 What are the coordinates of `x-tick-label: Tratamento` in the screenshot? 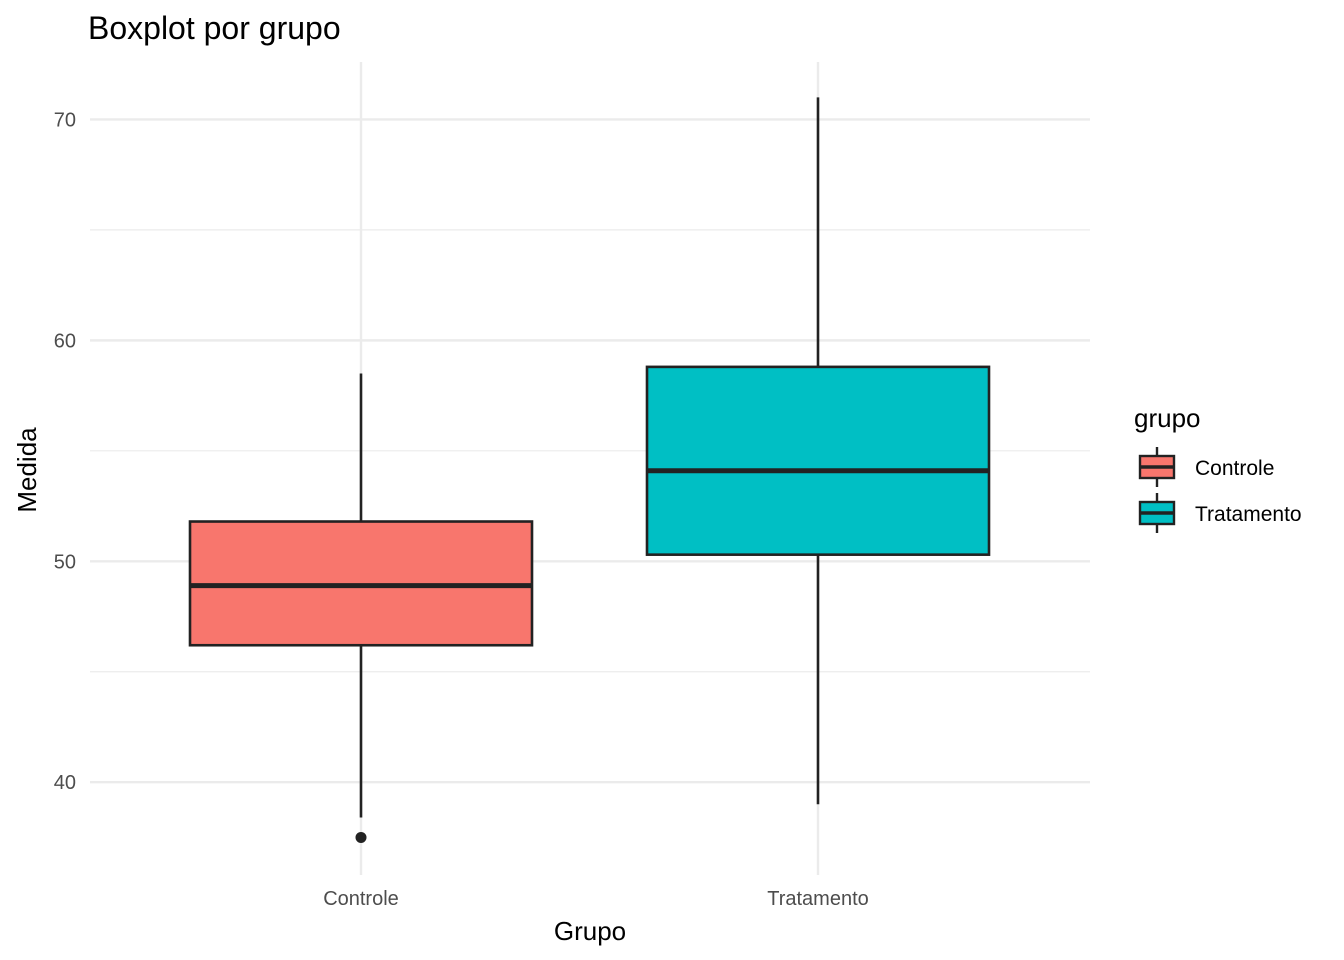 It's located at (818, 899).